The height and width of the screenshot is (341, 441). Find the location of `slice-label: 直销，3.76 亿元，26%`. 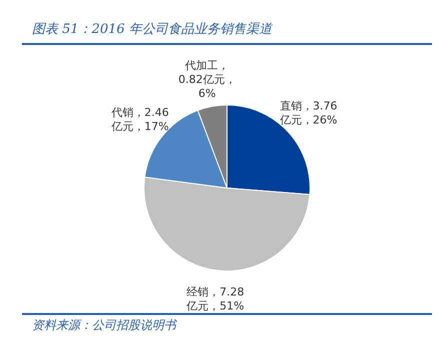

slice-label: 直销，3.76 亿元，26% is located at coordinates (308, 112).